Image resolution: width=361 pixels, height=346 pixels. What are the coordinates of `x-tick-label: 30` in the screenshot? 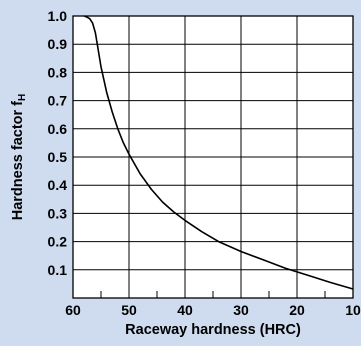 It's located at (241, 310).